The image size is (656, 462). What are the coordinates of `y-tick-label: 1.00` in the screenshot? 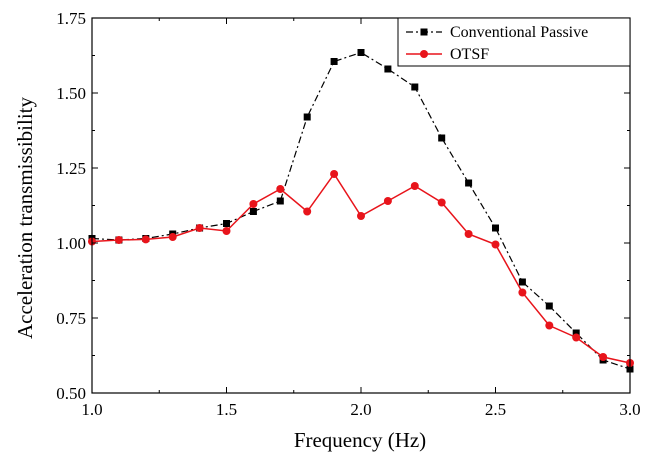 It's located at (71, 243).